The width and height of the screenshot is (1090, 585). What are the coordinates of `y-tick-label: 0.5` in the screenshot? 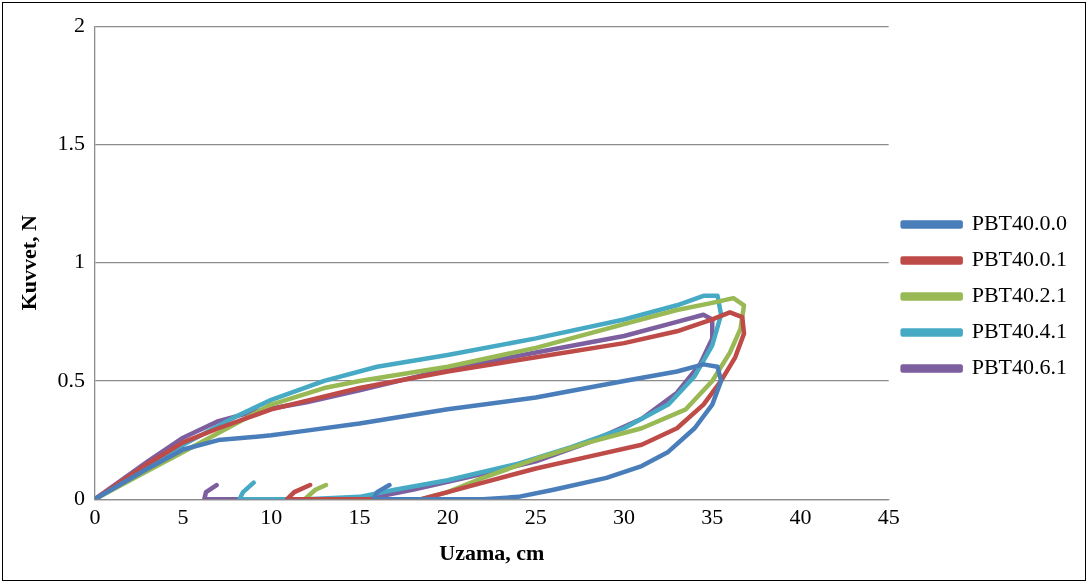 It's located at (71, 379).